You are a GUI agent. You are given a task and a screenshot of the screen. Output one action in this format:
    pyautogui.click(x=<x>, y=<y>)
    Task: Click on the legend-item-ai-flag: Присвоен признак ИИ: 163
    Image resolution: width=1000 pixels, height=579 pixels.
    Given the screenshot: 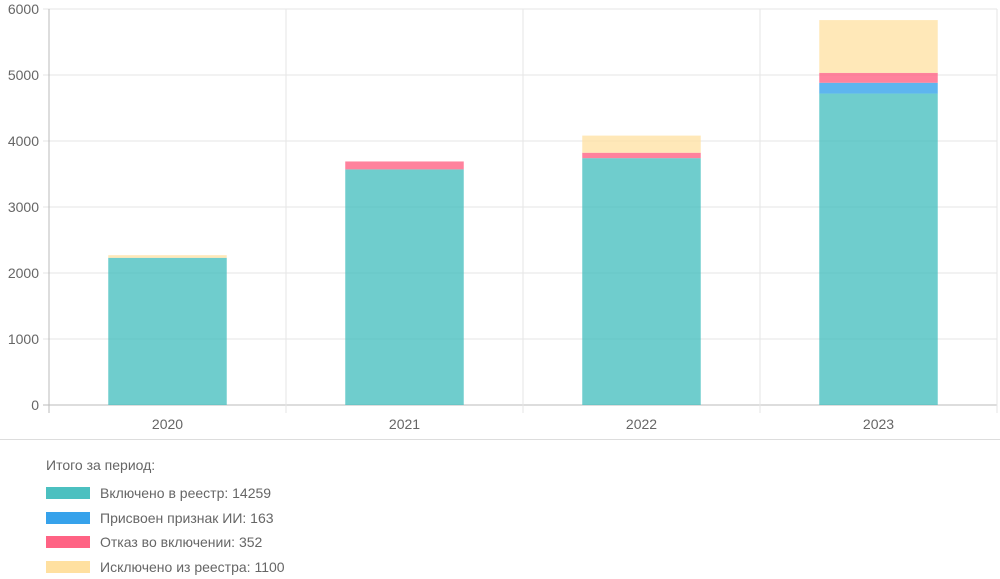 What is the action you would take?
    pyautogui.click(x=165, y=518)
    